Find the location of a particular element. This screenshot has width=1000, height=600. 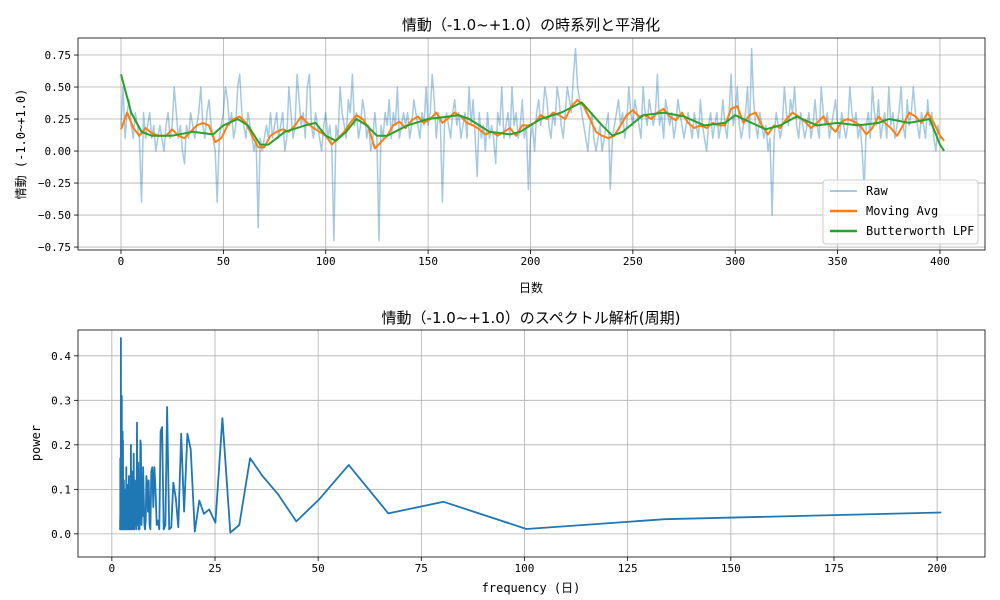

legend-moving-avg-label: Moving Avg is located at coordinates (902, 211).